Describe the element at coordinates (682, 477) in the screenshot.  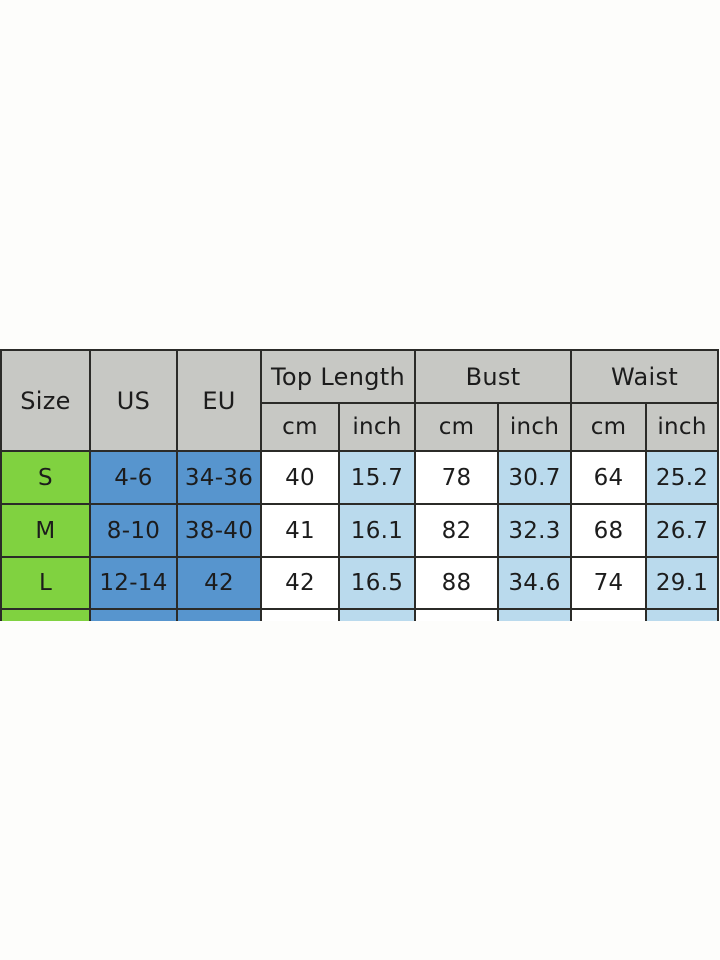
I see `cell-waist-inch: 25.2` at that location.